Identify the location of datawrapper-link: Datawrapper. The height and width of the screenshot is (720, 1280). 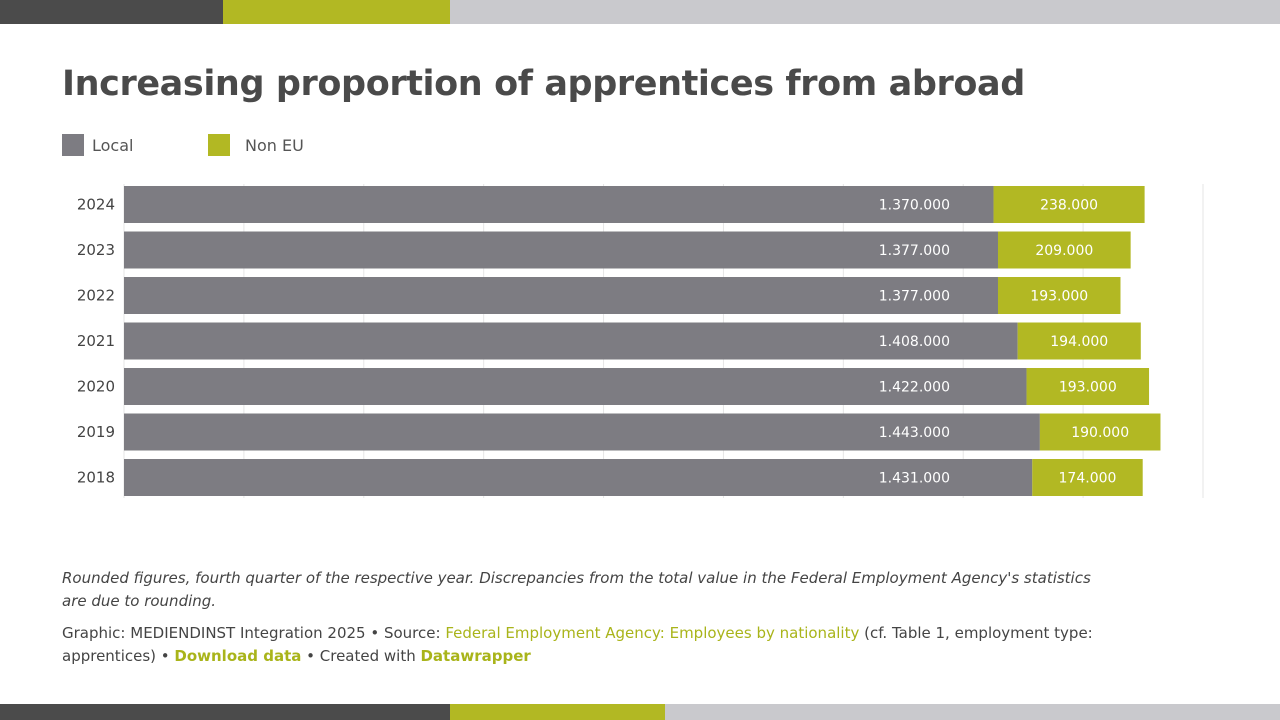
(475, 656).